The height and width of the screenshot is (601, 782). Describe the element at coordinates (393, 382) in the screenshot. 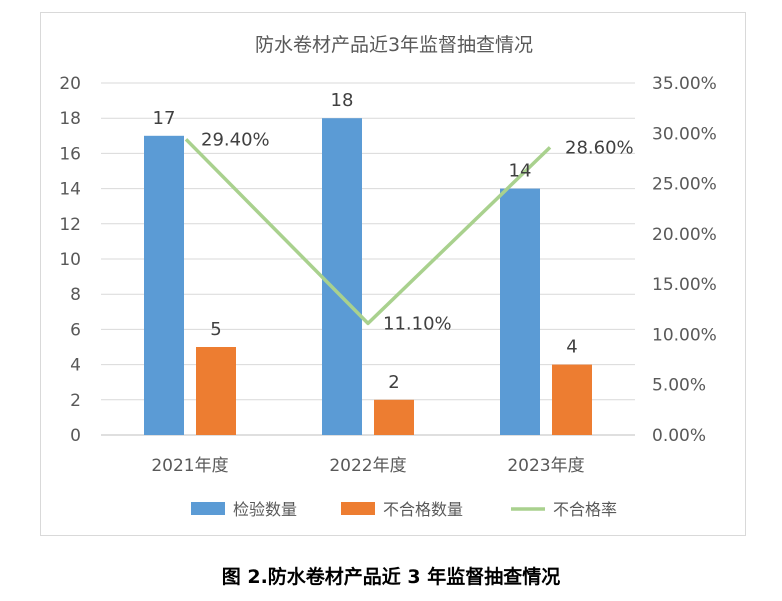

I see `bar-value-label: 2` at that location.